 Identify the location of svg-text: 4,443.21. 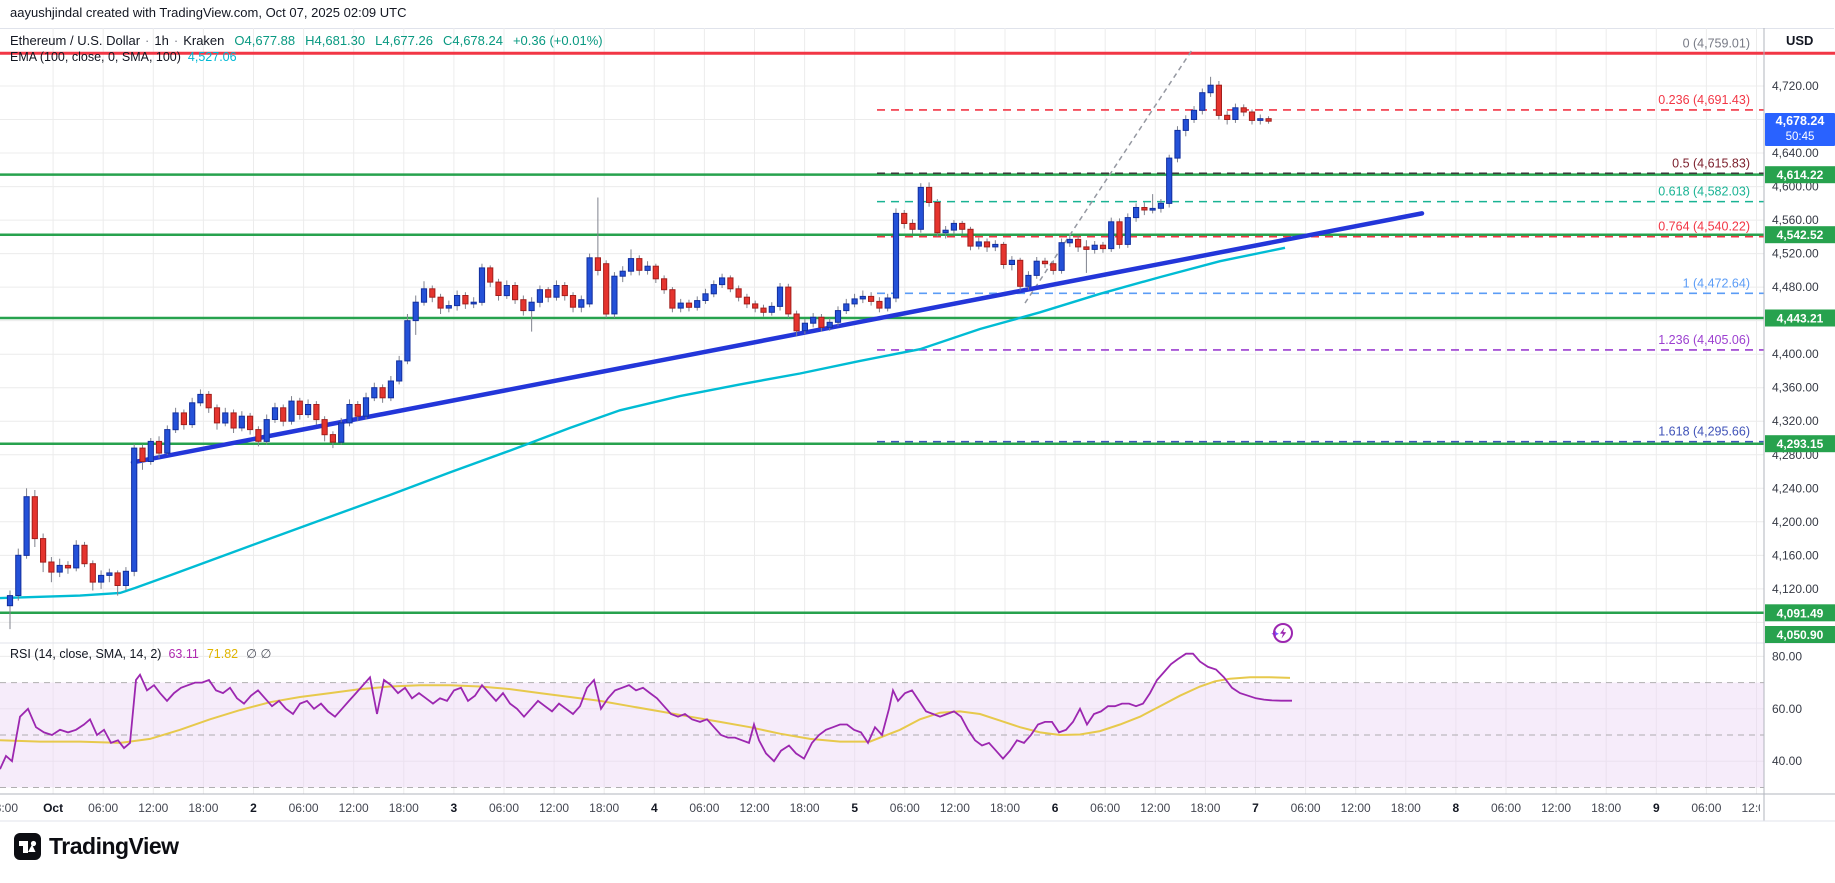
(1800, 319).